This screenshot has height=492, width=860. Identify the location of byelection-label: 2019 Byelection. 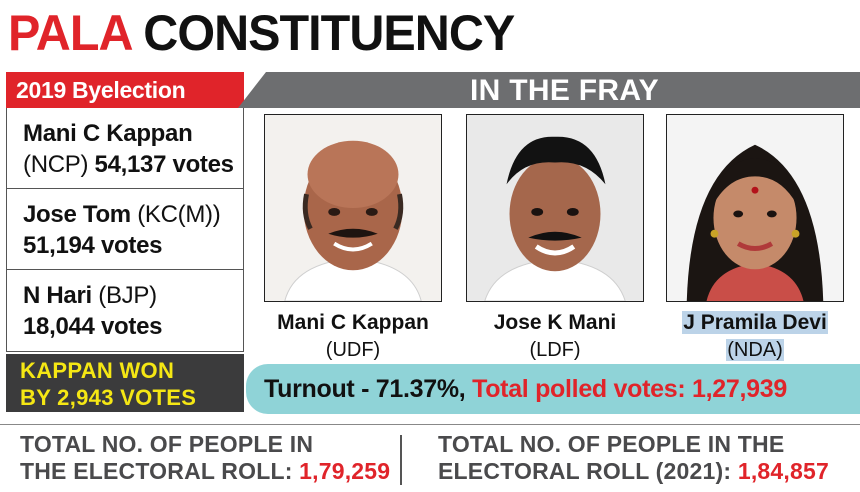
(125, 90).